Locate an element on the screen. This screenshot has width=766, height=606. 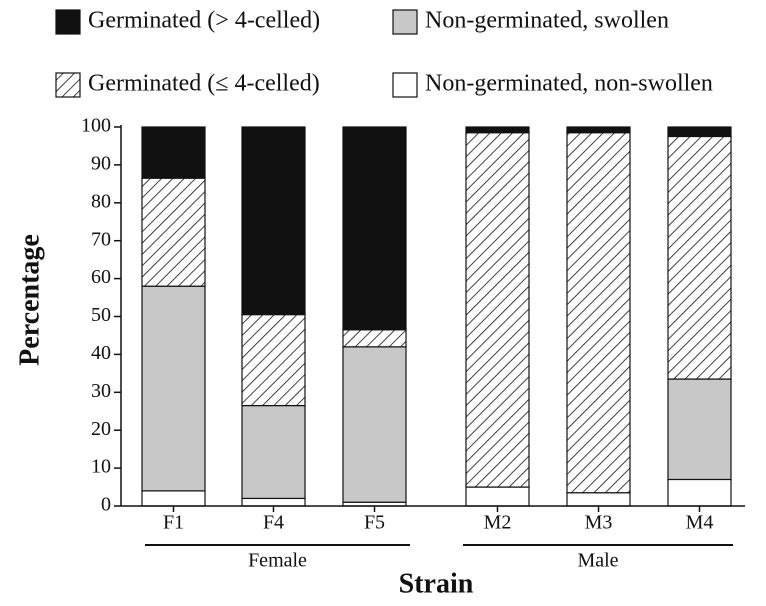
y-tick-label: 70 is located at coordinates (101, 239).